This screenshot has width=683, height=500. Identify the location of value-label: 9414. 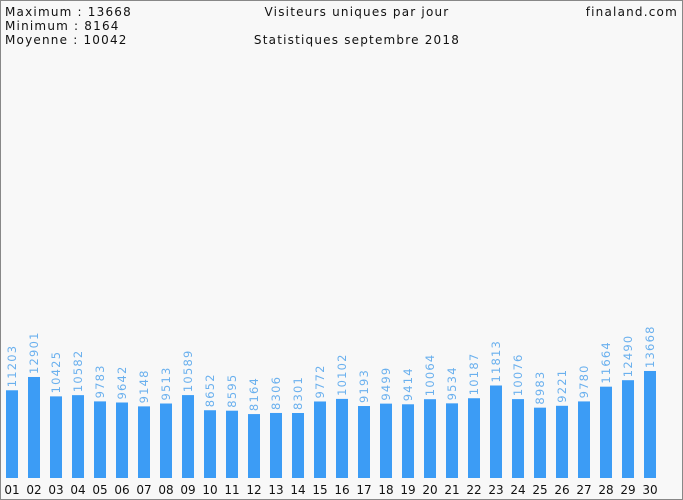
(408, 384).